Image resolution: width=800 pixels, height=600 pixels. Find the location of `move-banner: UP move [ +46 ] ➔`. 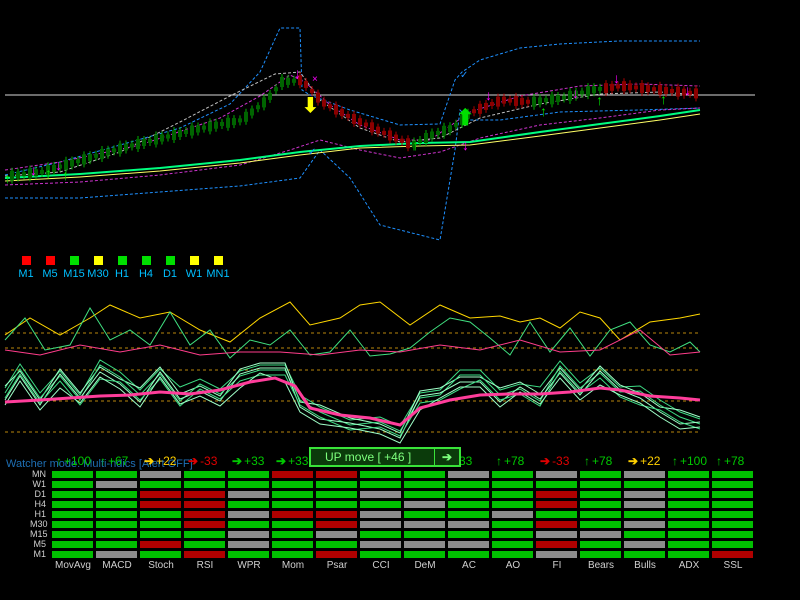

move-banner: UP move [ +46 ] ➔ is located at coordinates (385, 457).